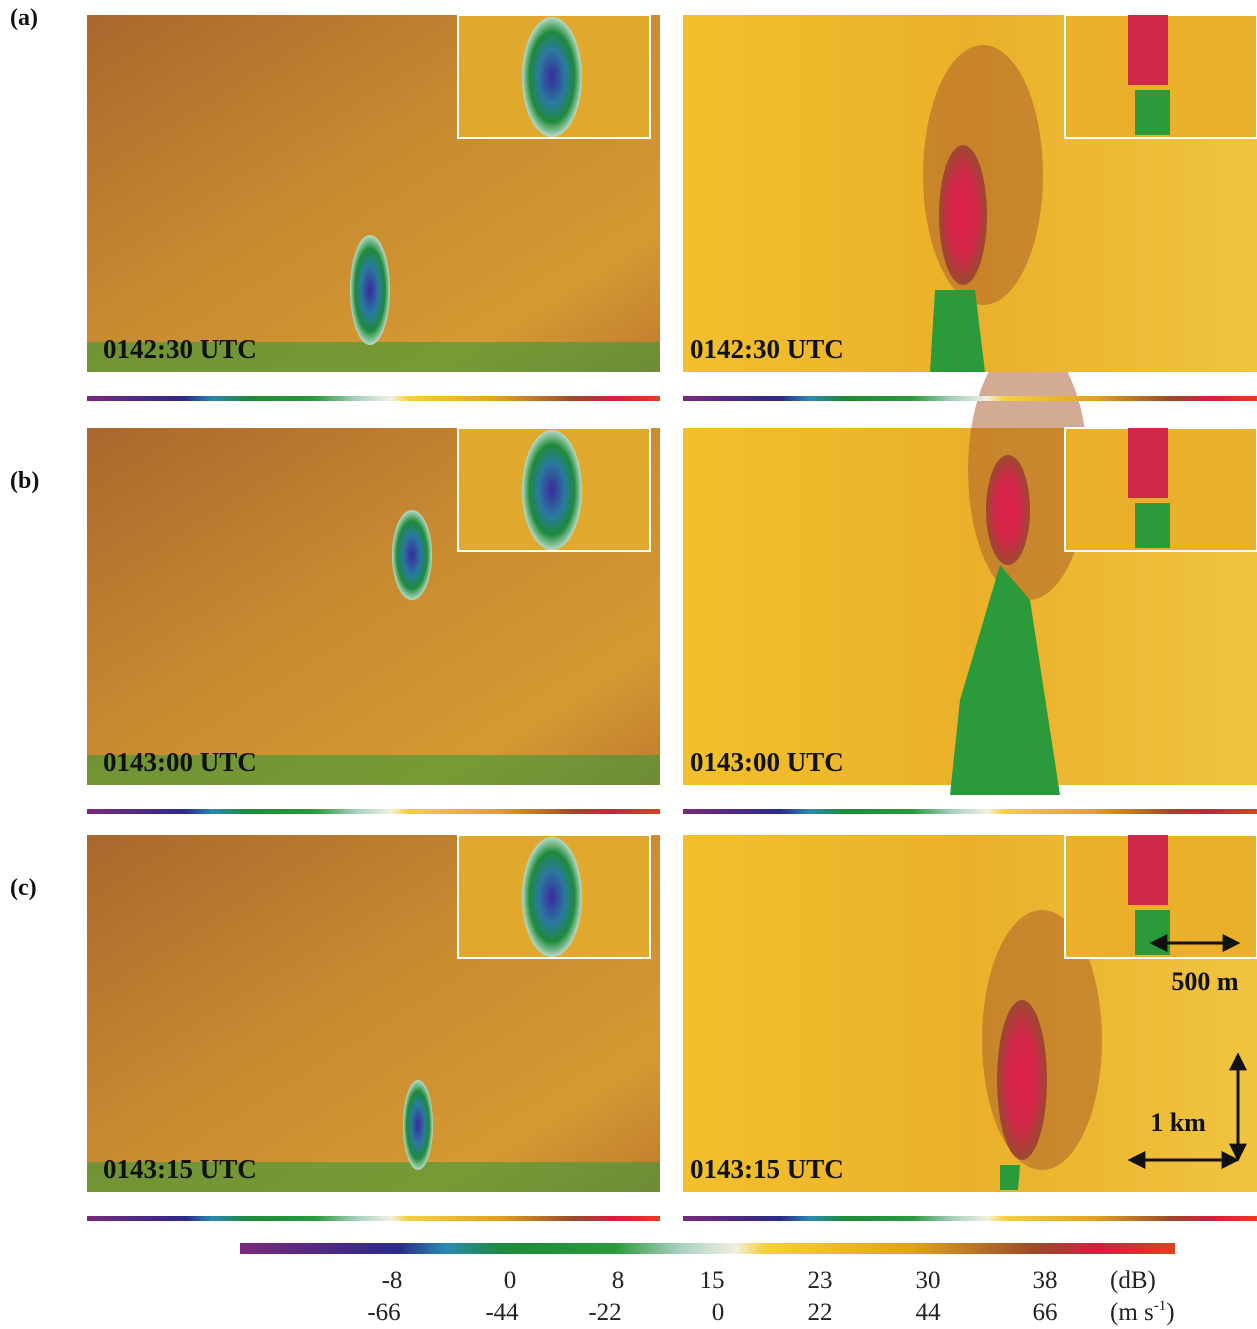  What do you see at coordinates (928, 1280) in the screenshot?
I see `colorbar-label: 30` at bounding box center [928, 1280].